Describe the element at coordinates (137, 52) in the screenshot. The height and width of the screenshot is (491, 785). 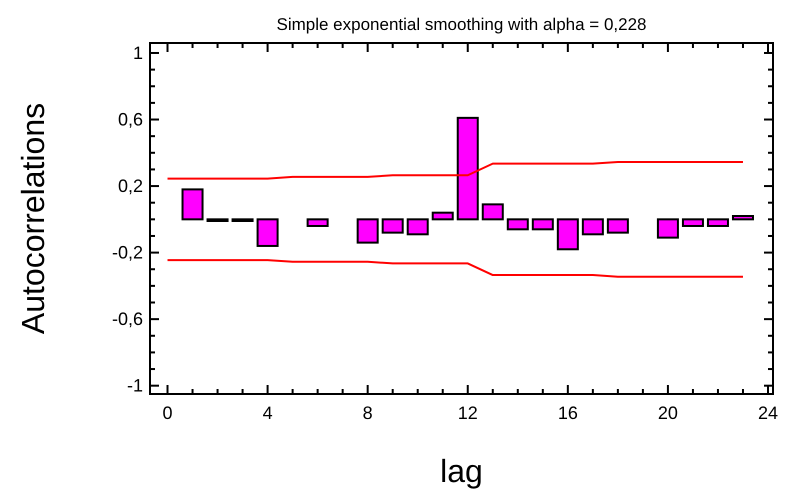
I see `y-tick-label: 1` at that location.